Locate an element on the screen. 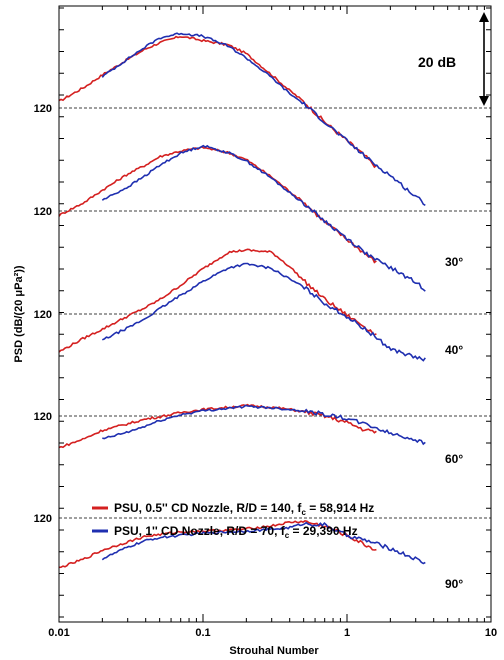  y-tick-label-4: 120 is located at coordinates (43, 519).